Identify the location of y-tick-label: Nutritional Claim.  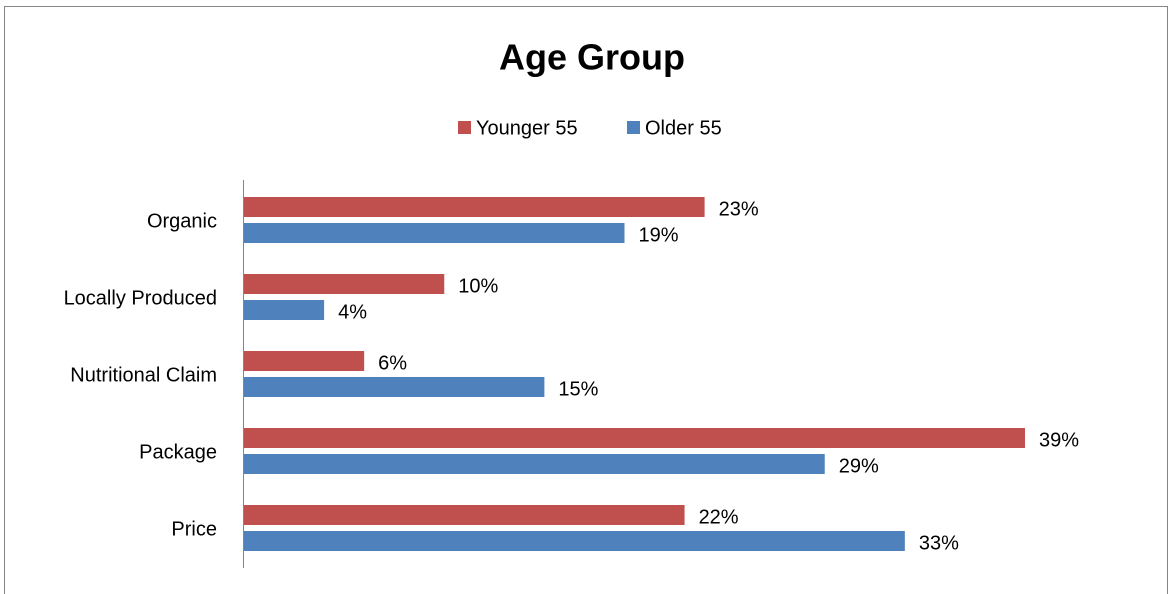
(143, 375).